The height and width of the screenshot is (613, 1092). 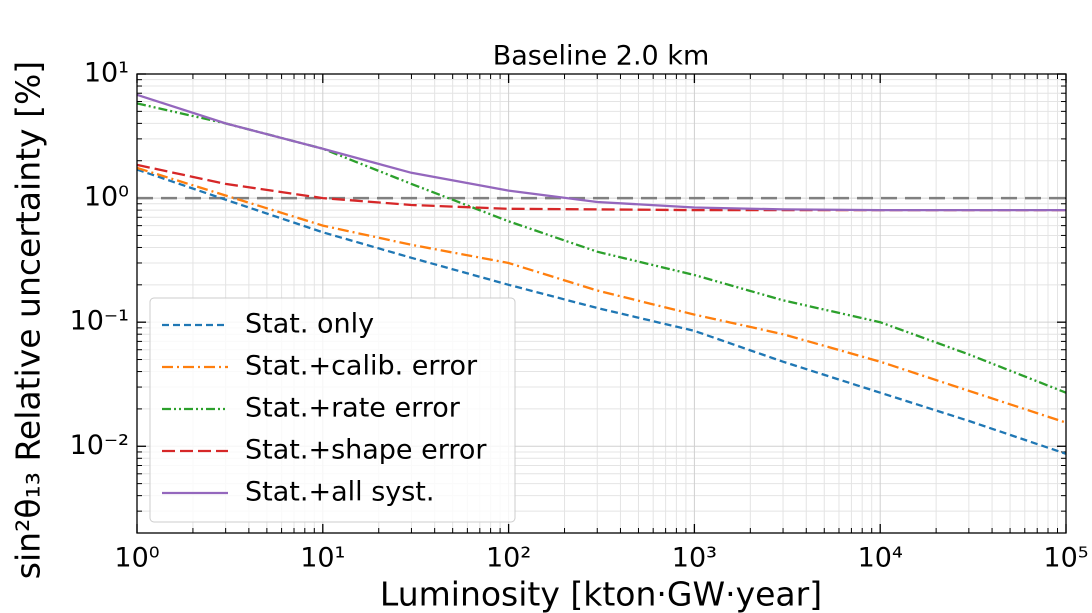 I want to click on y-tick-label: 10¹, so click(x=106, y=73).